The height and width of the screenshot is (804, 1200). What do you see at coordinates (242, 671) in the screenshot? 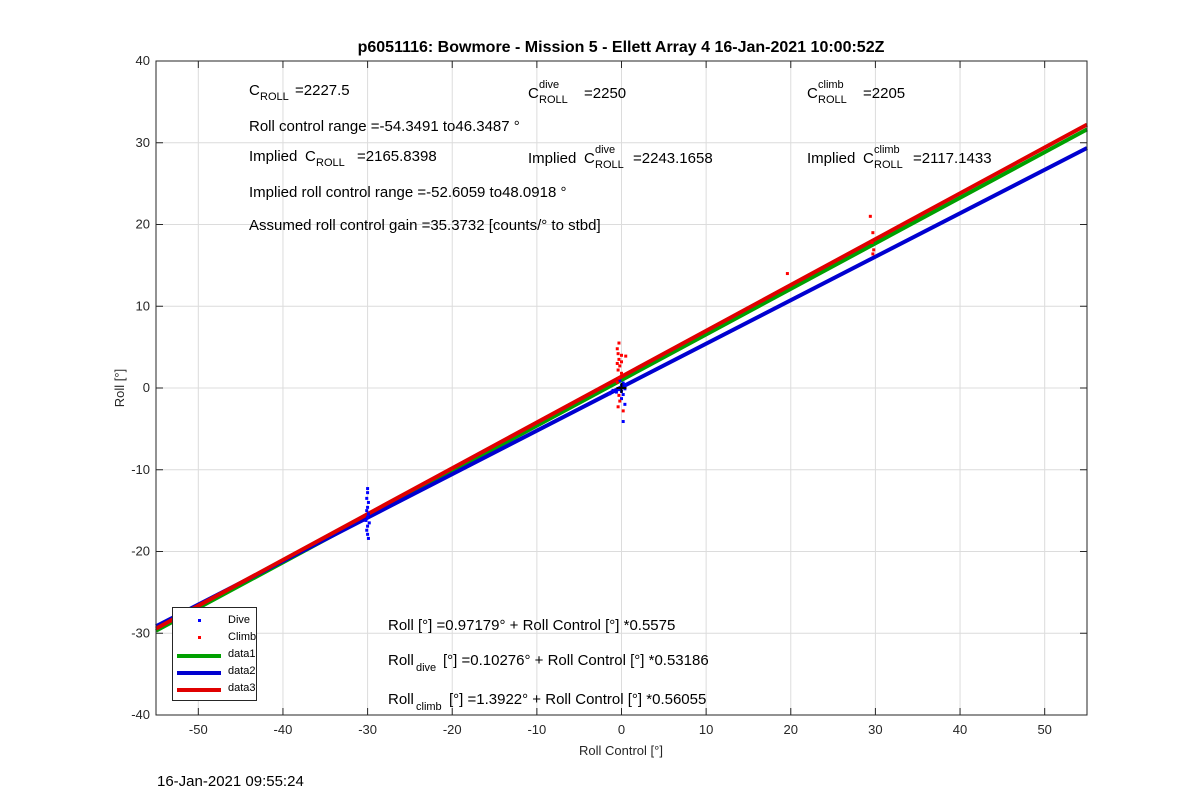
I see `legend-data2-label: data2` at bounding box center [242, 671].